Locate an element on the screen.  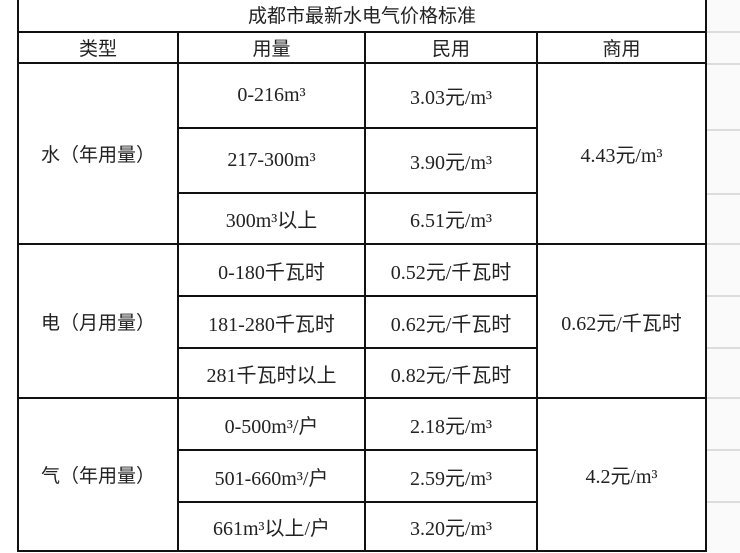
type-gas: 气（年用量） is located at coordinates (98, 474).